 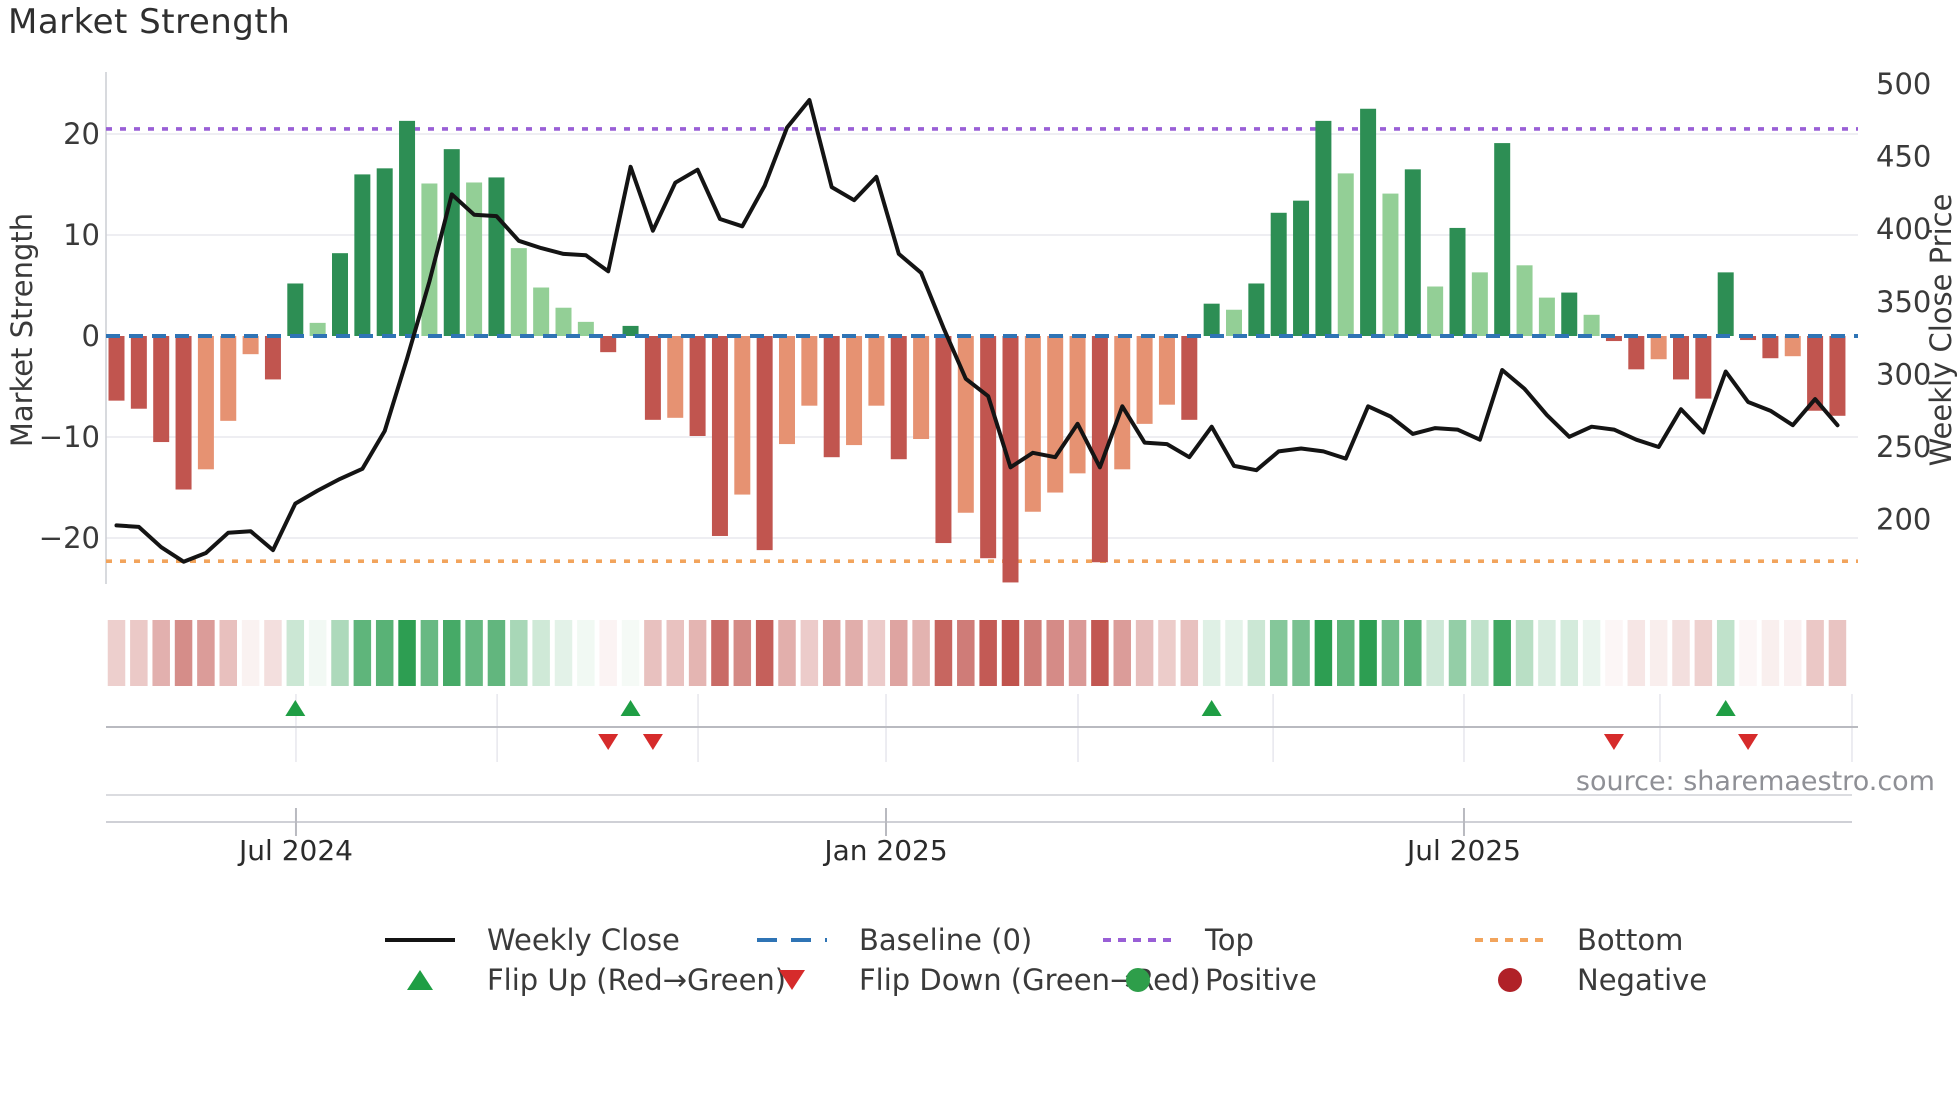 I want to click on top-dotted-swatch, so click(x=1138, y=940).